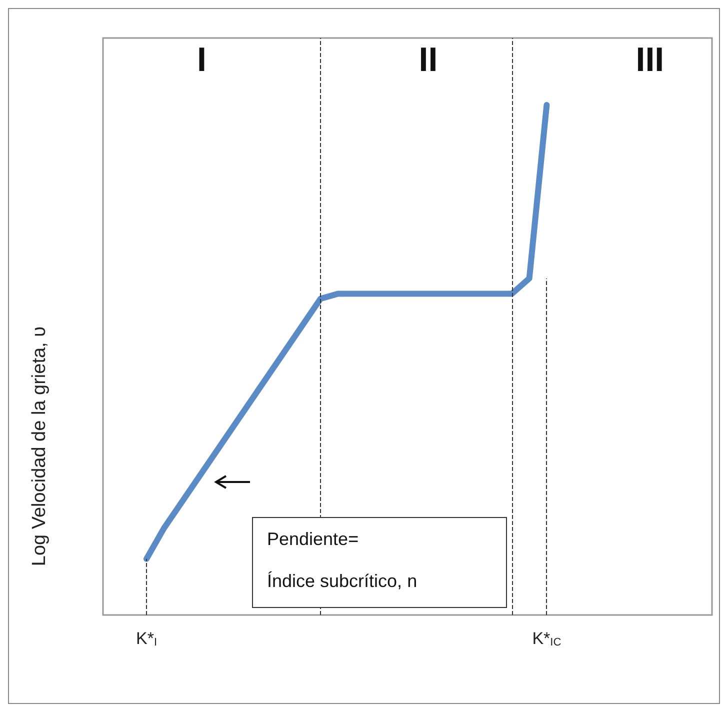  Describe the element at coordinates (428, 60) in the screenshot. I see `text: II` at that location.